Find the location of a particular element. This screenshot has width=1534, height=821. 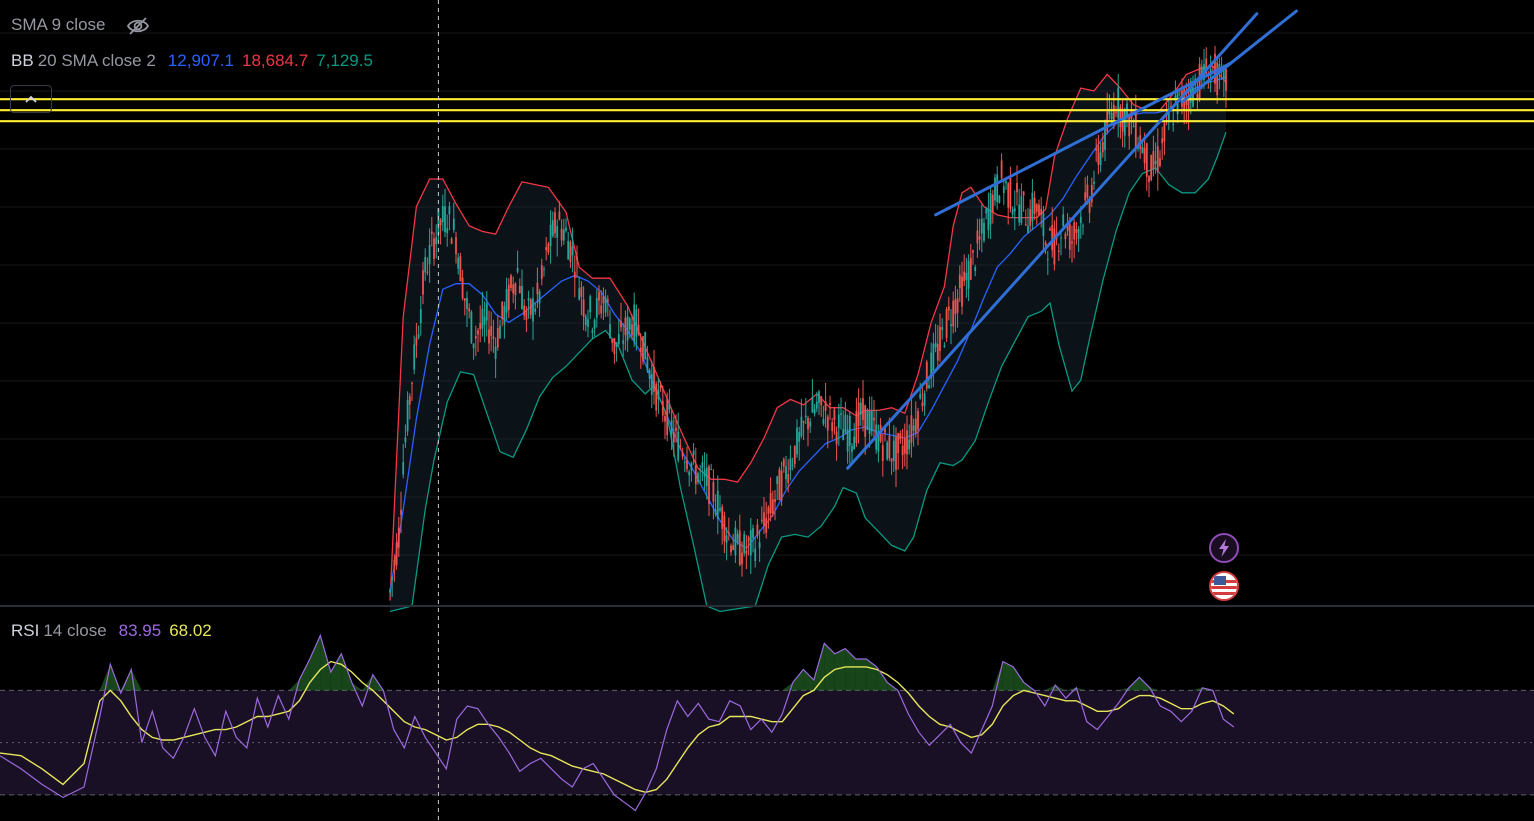

collapse-legend-button is located at coordinates (31, 99).